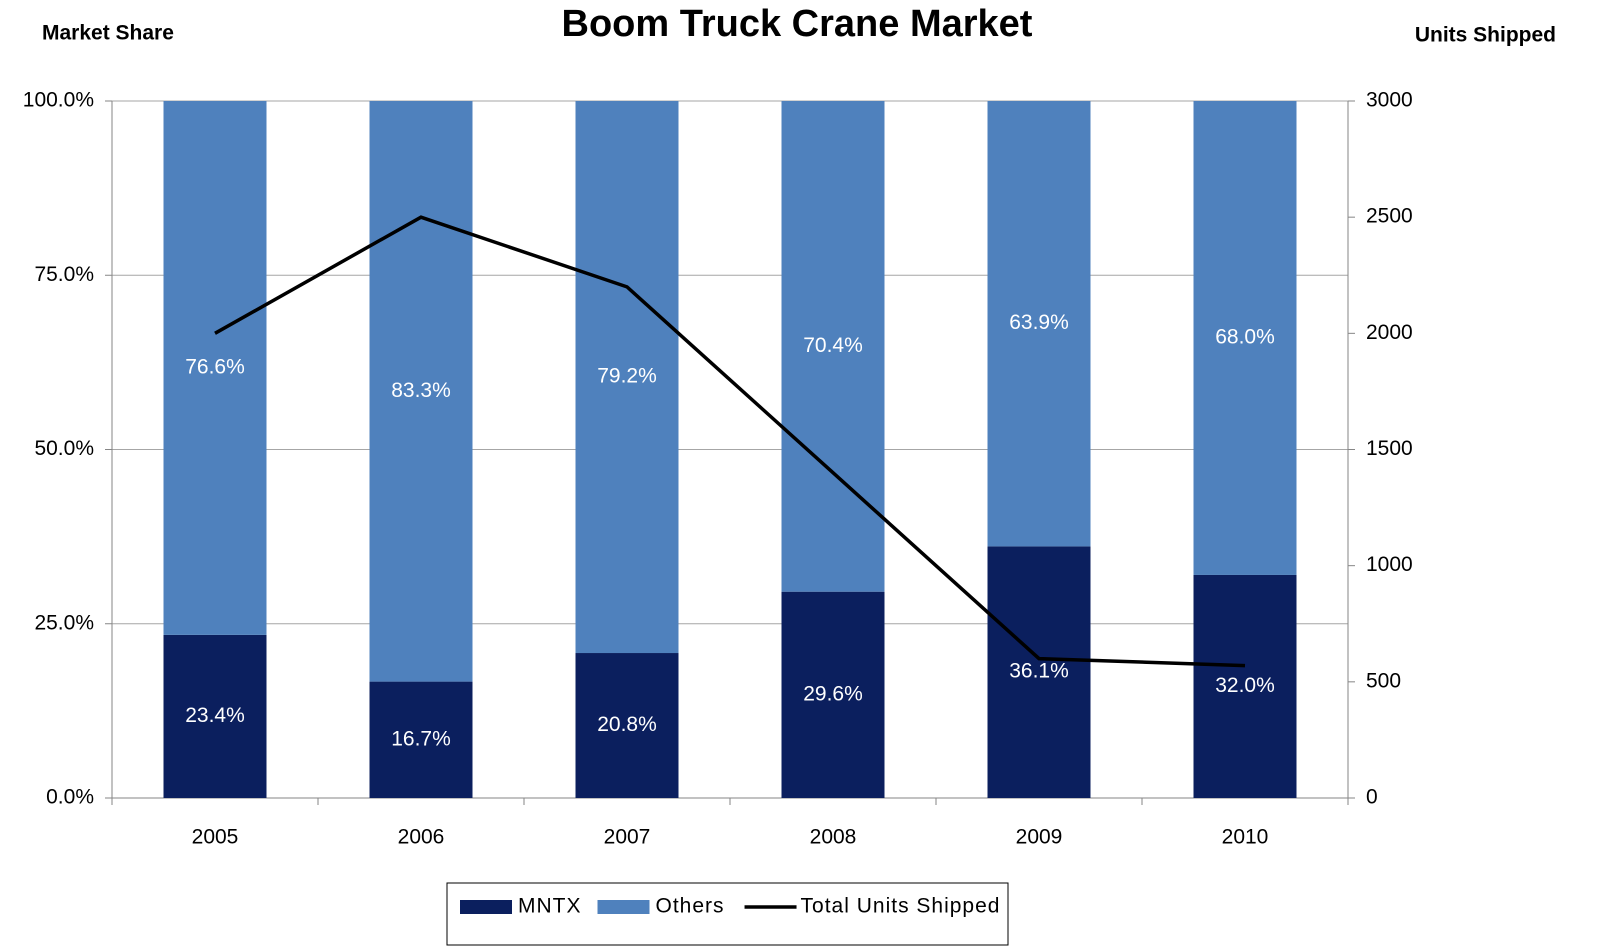 The width and height of the screenshot is (1610, 951). Describe the element at coordinates (1485, 35) in the screenshot. I see `y2-axis-label: Units Shipped` at that location.